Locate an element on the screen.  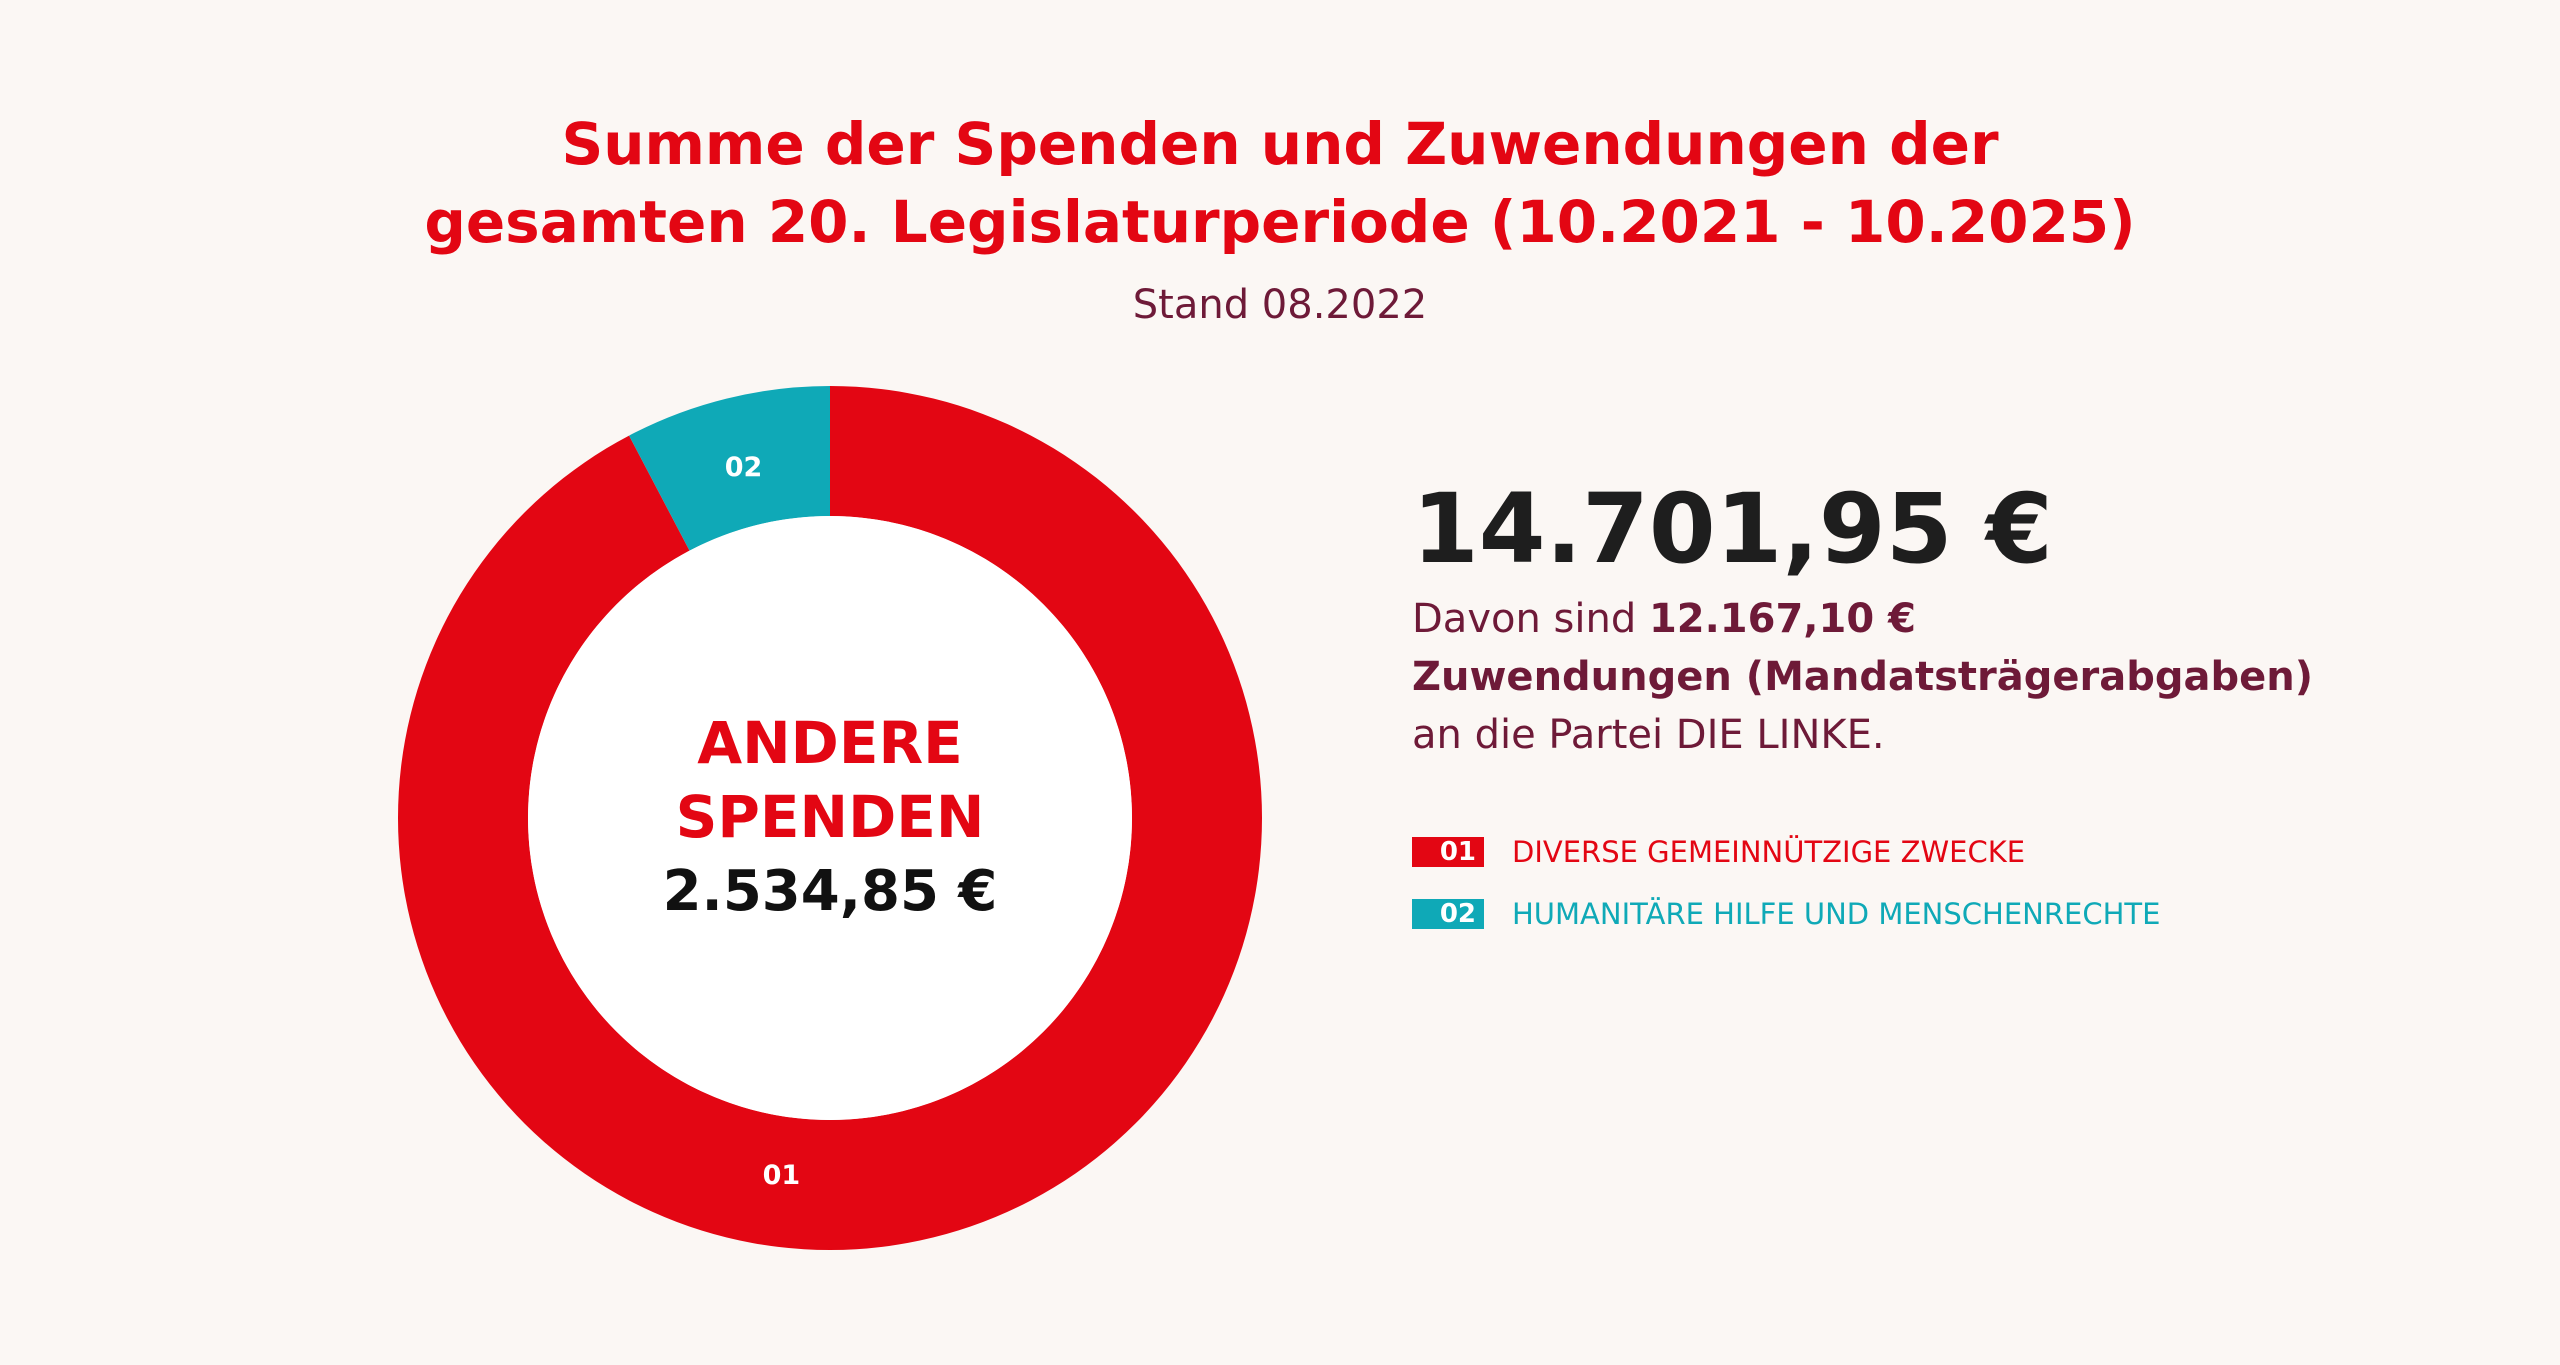
donut-slice-label-01: 01 is located at coordinates (782, 1175).